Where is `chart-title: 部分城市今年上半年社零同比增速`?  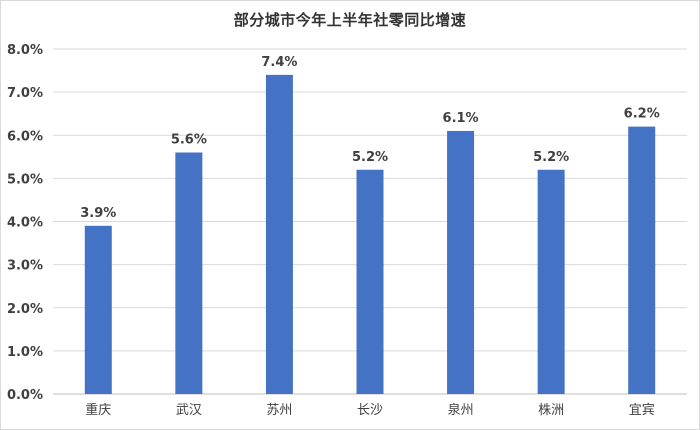 chart-title: 部分城市今年上半年社零同比增速 is located at coordinates (350, 20).